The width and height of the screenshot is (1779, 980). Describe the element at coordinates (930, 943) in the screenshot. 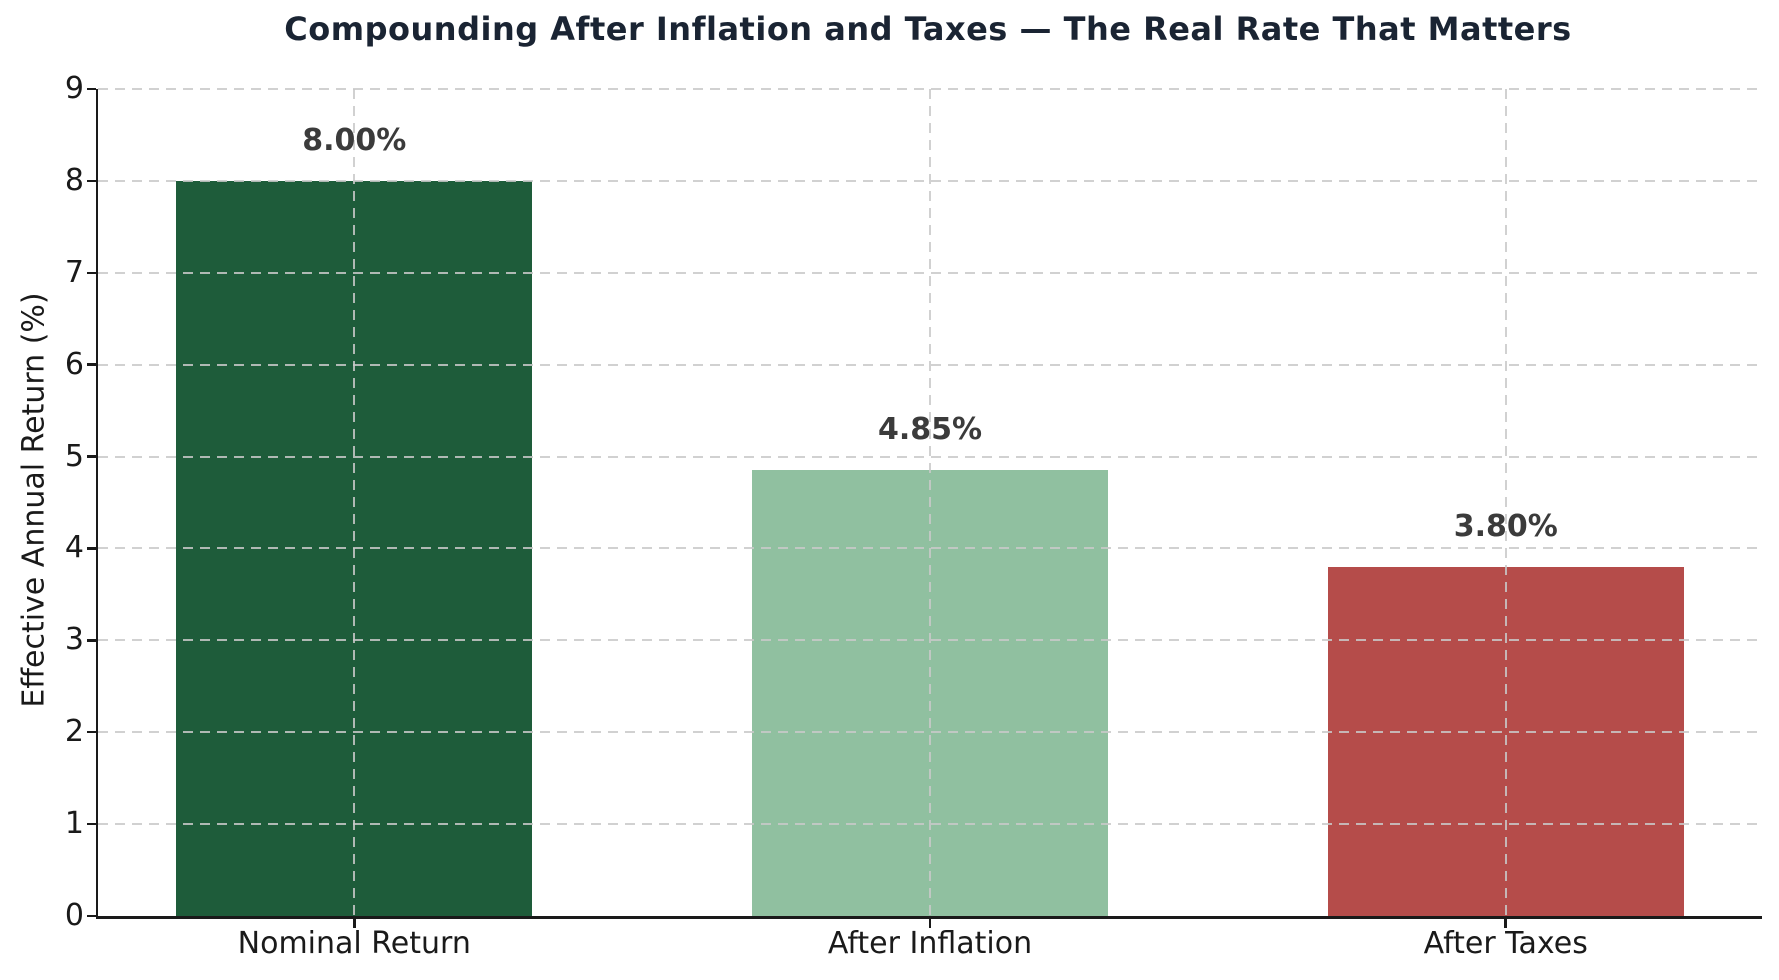

I see `x-tick-label-after-inflation: After Inflation` at that location.